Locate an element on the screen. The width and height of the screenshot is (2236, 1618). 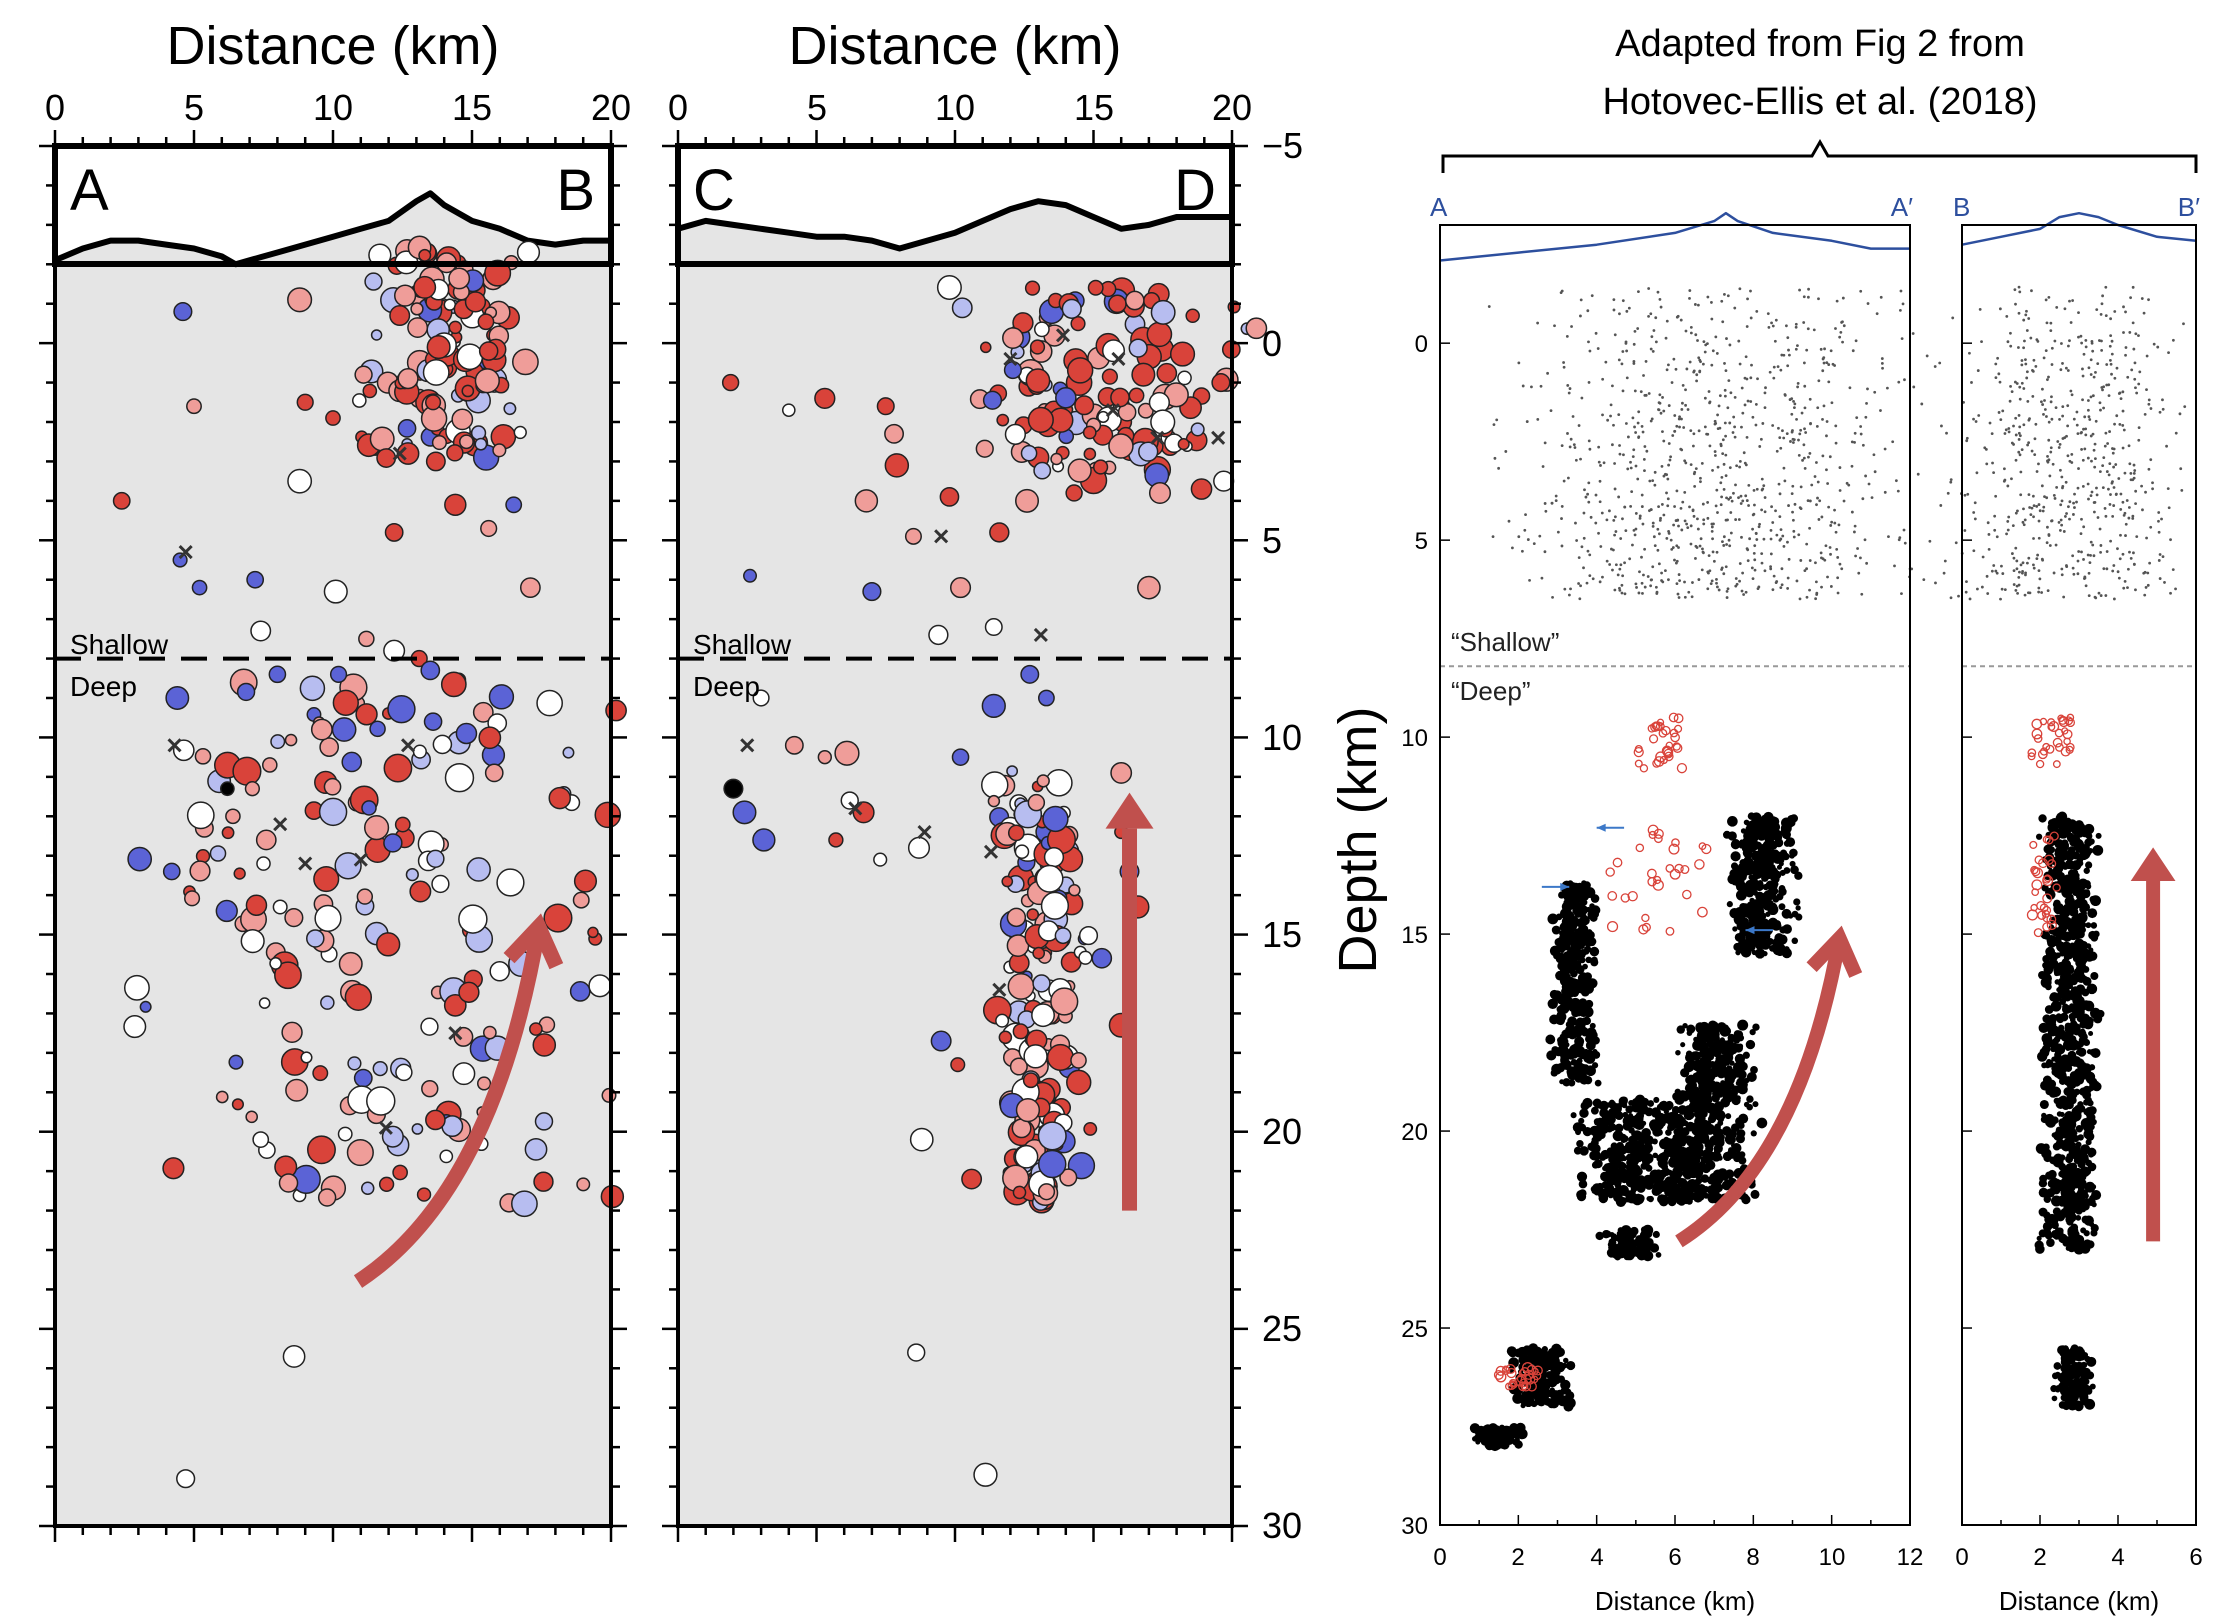
event-cross is located at coordinates (1063, 335).